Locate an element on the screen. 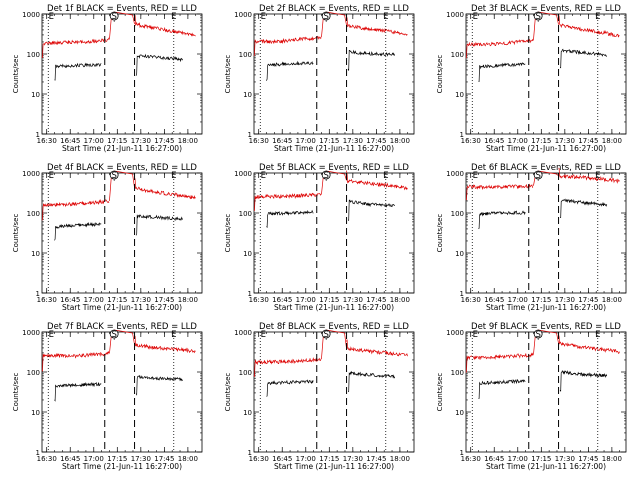  panel-title: Det 7f BLACK = Events, RED = LLD is located at coordinates (122, 327).